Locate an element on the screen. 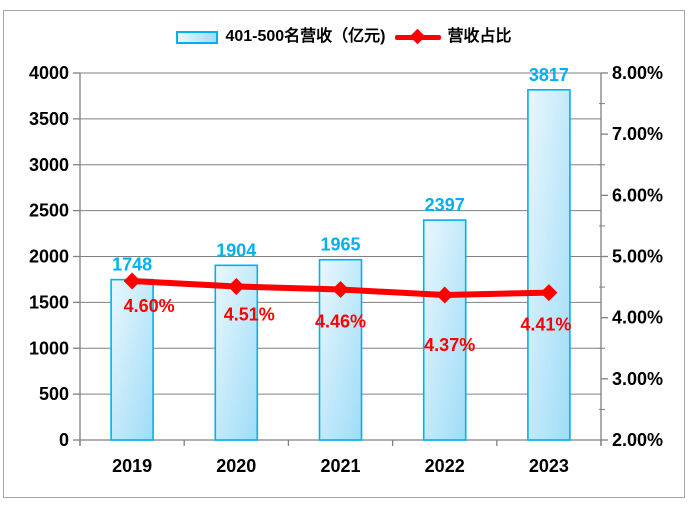 This screenshot has width=688, height=508. left-axis-tick-label: 3500 is located at coordinates (49, 119).